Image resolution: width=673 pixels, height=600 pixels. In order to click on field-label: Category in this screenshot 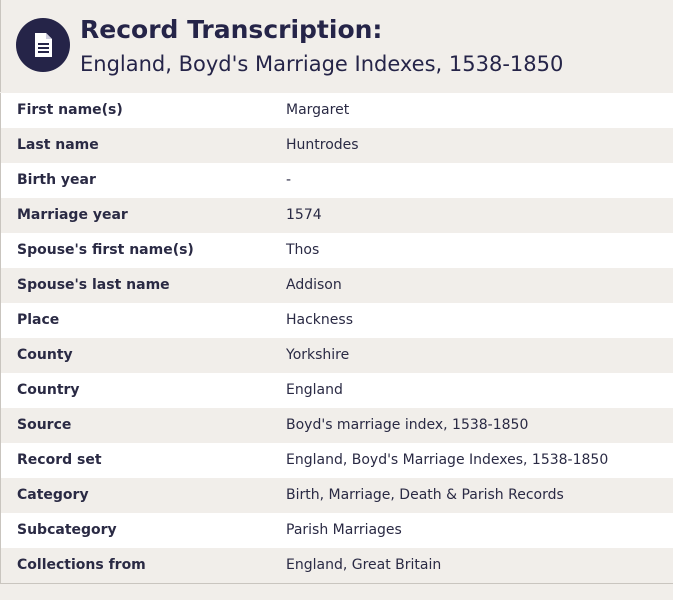, I will do `click(53, 495)`.